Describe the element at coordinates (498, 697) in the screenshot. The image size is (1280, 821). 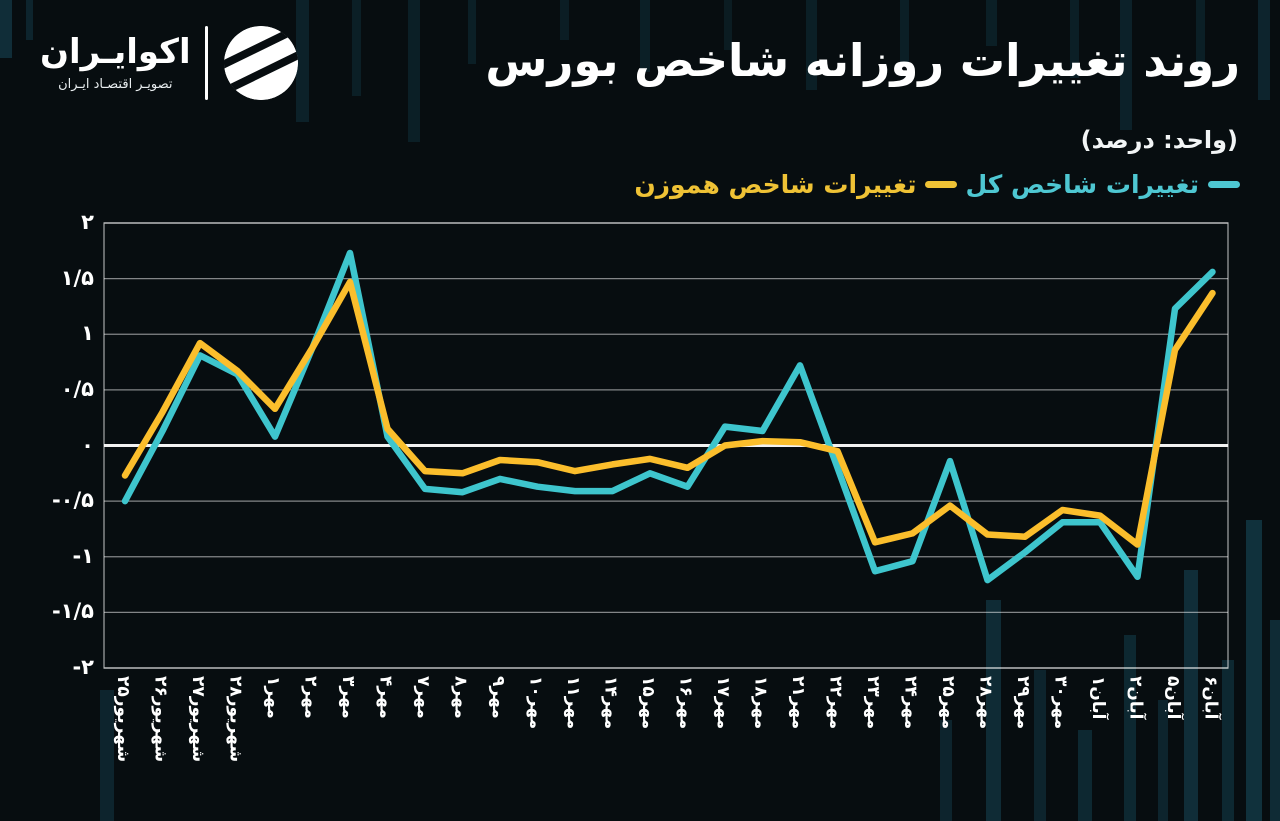
I see `x-tick-label: مهر۹` at that location.